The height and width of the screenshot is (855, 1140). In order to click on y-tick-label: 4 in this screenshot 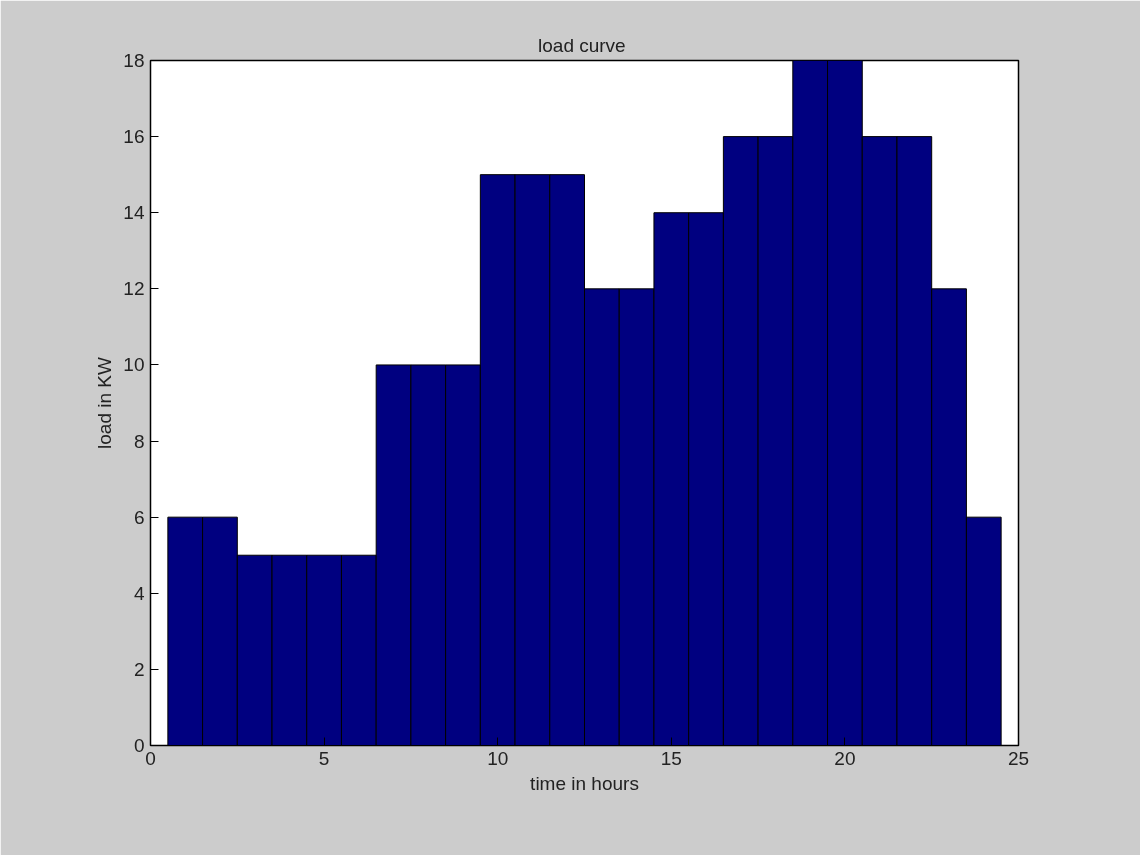, I will do `click(139, 593)`.